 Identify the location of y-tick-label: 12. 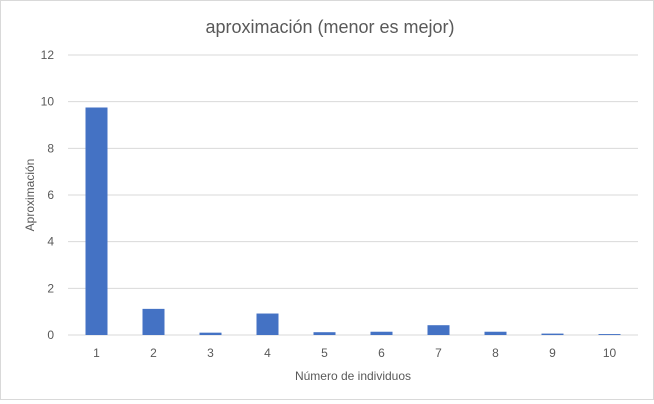
(48, 55).